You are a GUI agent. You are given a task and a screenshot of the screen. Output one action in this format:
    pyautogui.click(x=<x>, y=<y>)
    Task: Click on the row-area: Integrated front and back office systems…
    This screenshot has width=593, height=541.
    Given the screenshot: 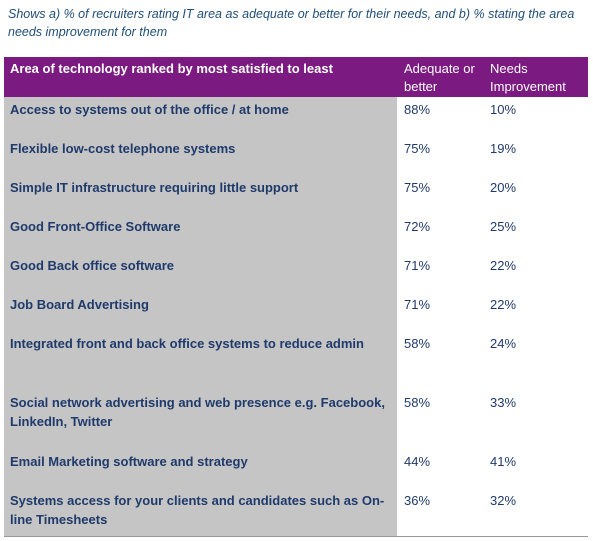 What is the action you would take?
    pyautogui.click(x=187, y=343)
    